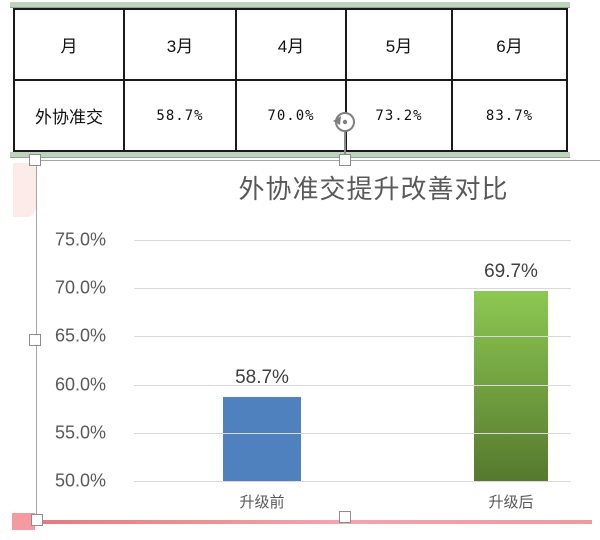 The image size is (600, 540). What do you see at coordinates (292, 115) in the screenshot?
I see `table-cell-r1c2: 70.0%` at bounding box center [292, 115].